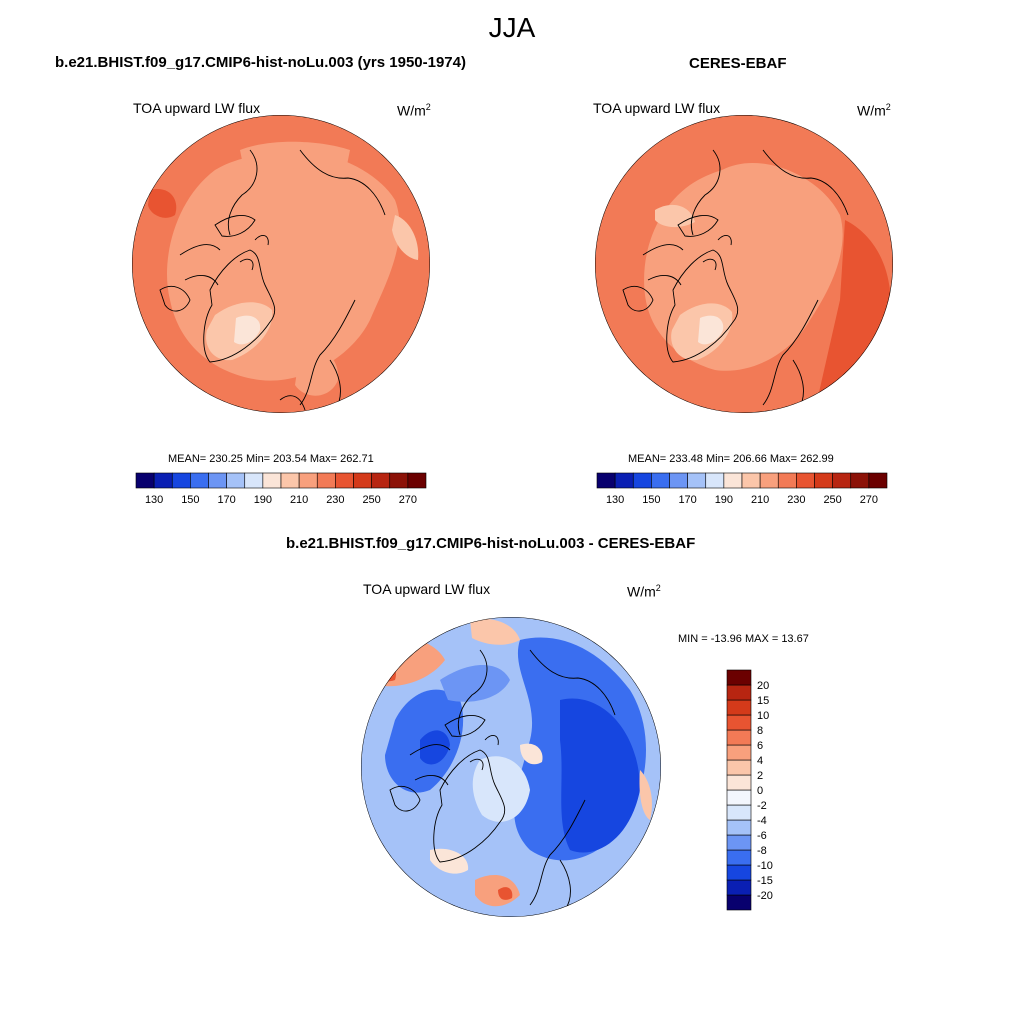  Describe the element at coordinates (731, 459) in the screenshot. I see `panel-2-stats: MEAN= 233.48 Min= 206.66 Max= 262.99` at that location.